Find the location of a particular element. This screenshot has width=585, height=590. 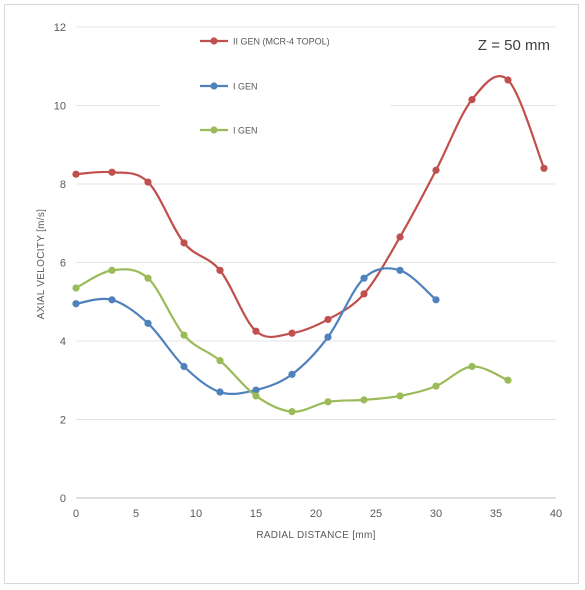

legend-item: II GEN (MCR-4 TOPOL) is located at coordinates (265, 42).